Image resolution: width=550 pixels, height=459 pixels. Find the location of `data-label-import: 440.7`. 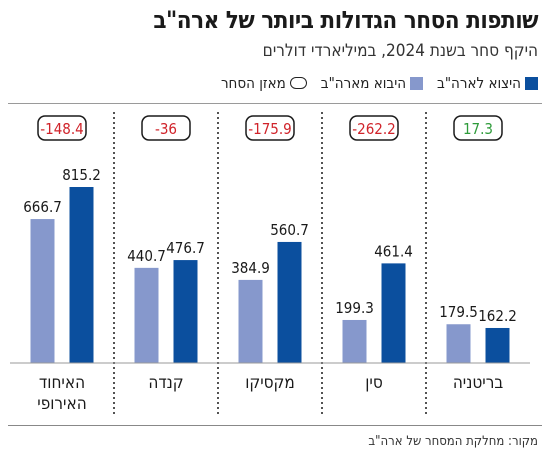

data-label-import: 440.7 is located at coordinates (146, 256).